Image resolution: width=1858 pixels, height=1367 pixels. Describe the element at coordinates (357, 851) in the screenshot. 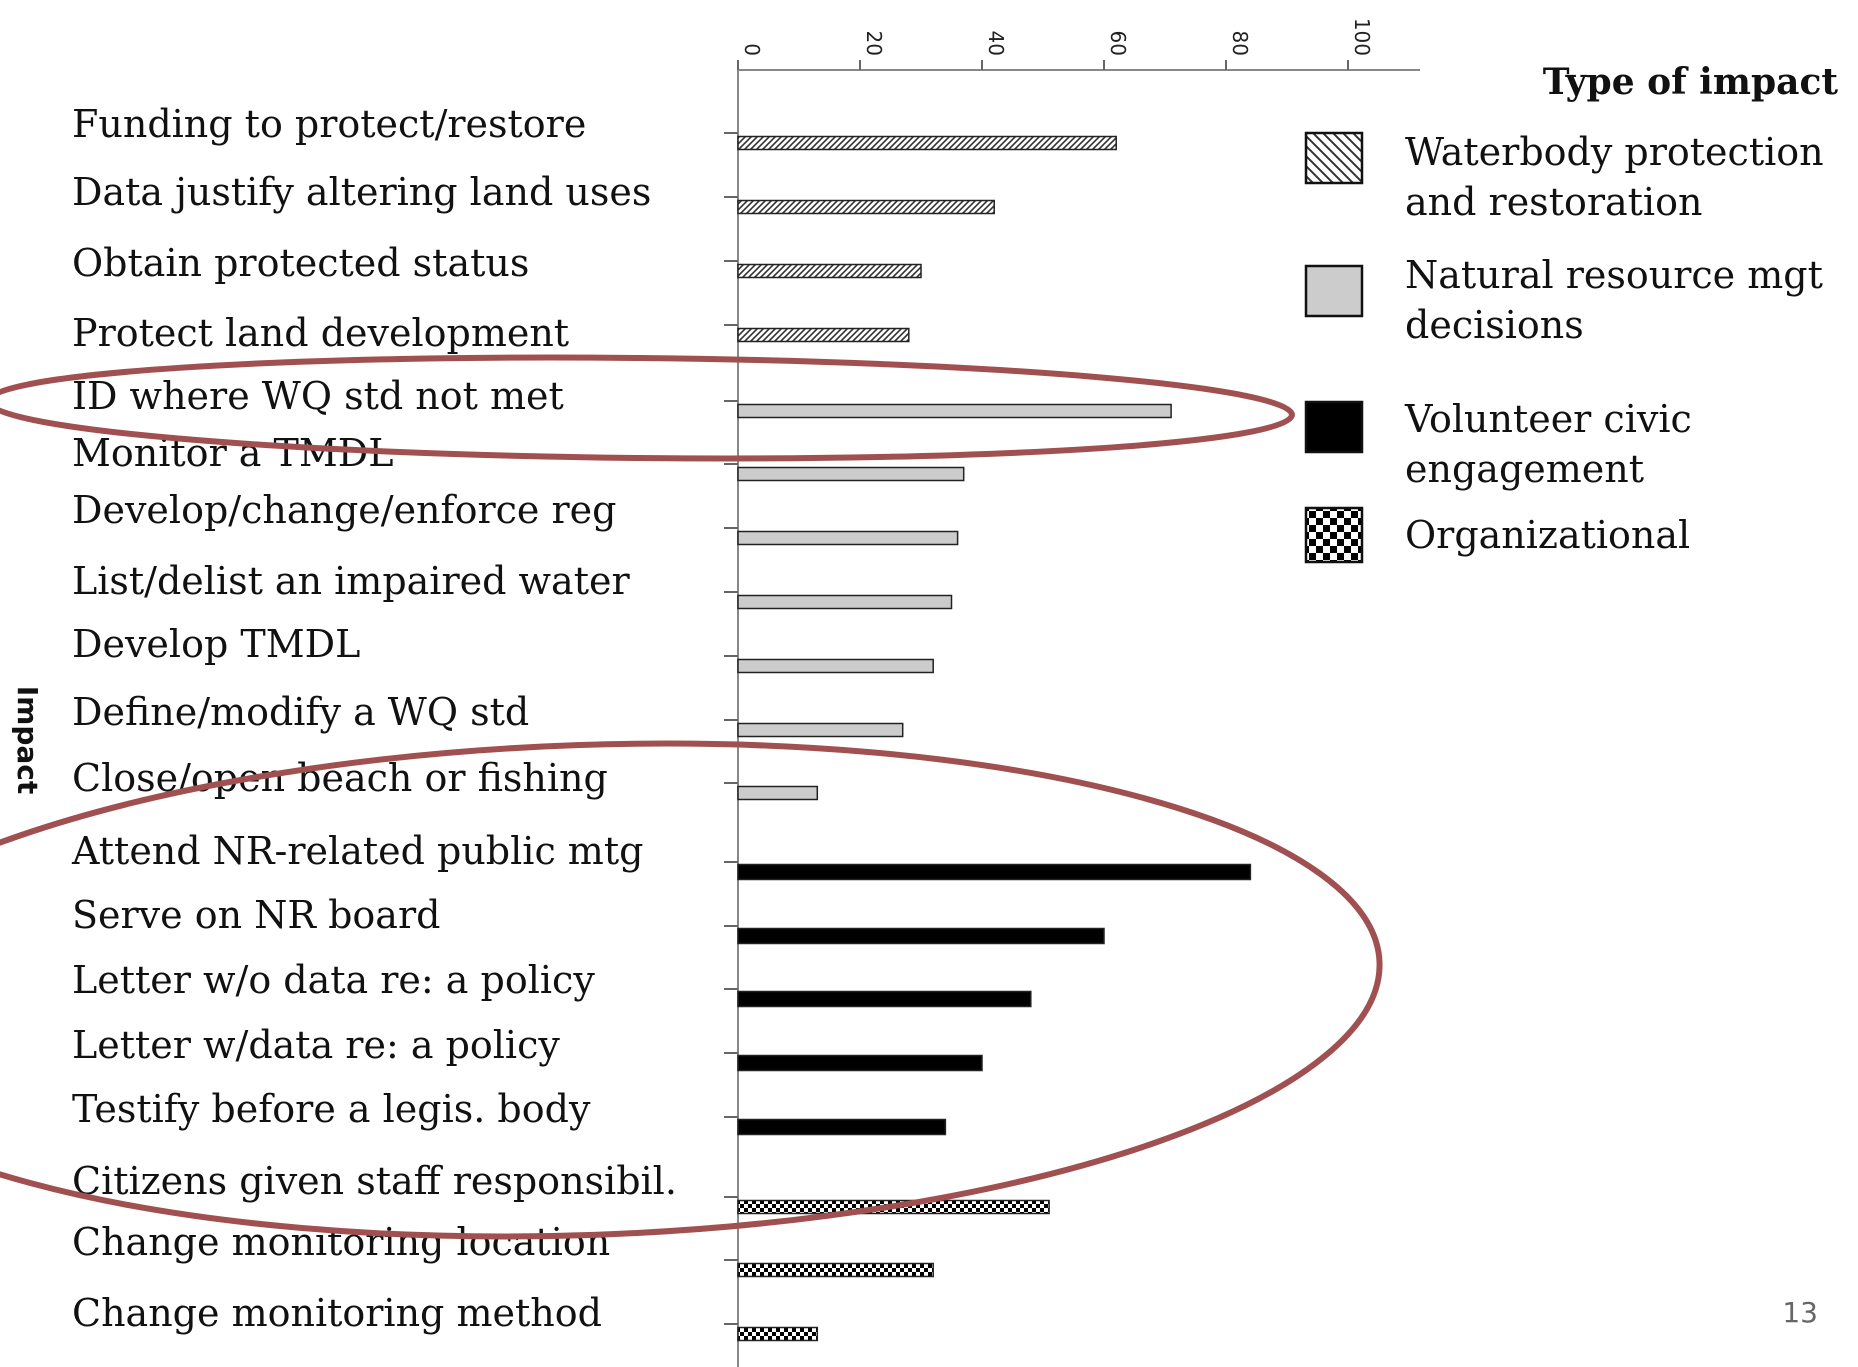

I see `category-label: Attend NR-related public mtg` at that location.